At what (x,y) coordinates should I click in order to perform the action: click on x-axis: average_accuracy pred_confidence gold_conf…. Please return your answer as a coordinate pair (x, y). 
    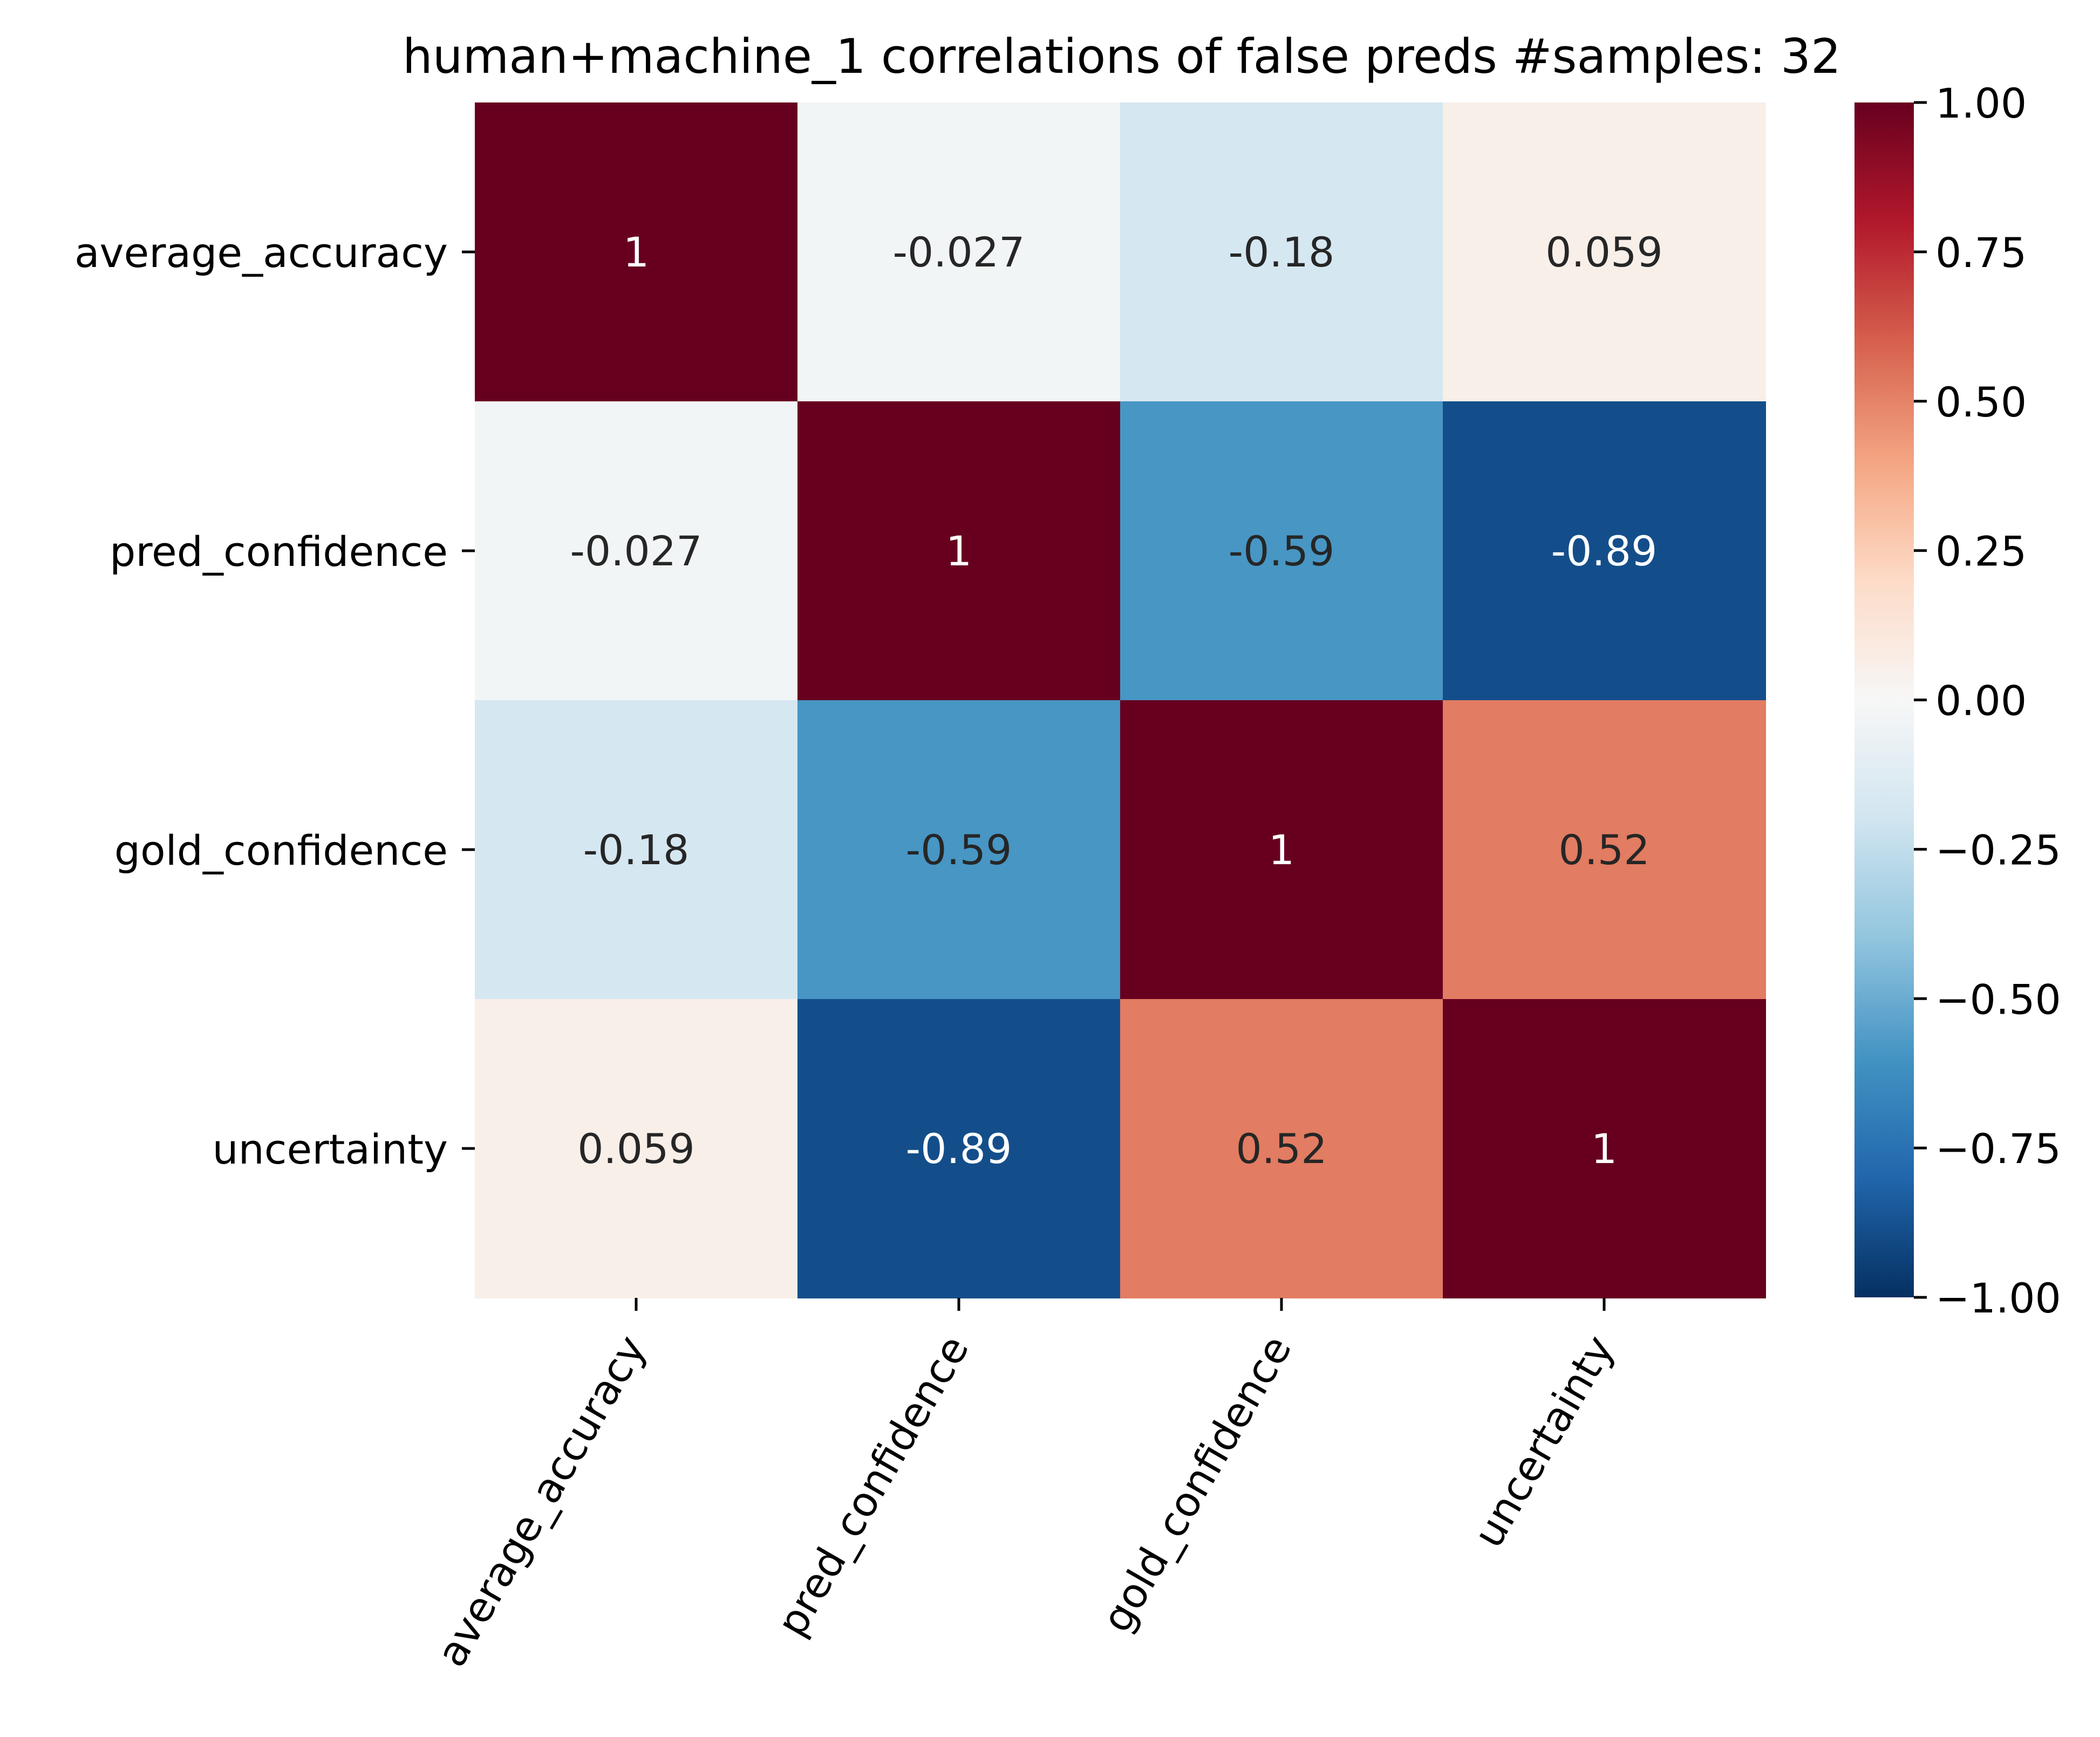
    Looking at the image, I should click on (1025, 1486).